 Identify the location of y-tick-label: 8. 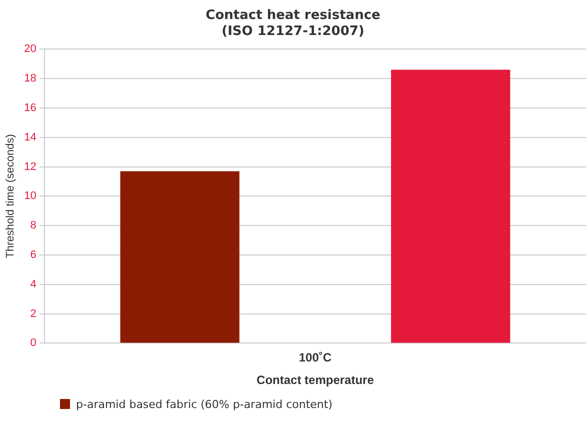
(33, 226).